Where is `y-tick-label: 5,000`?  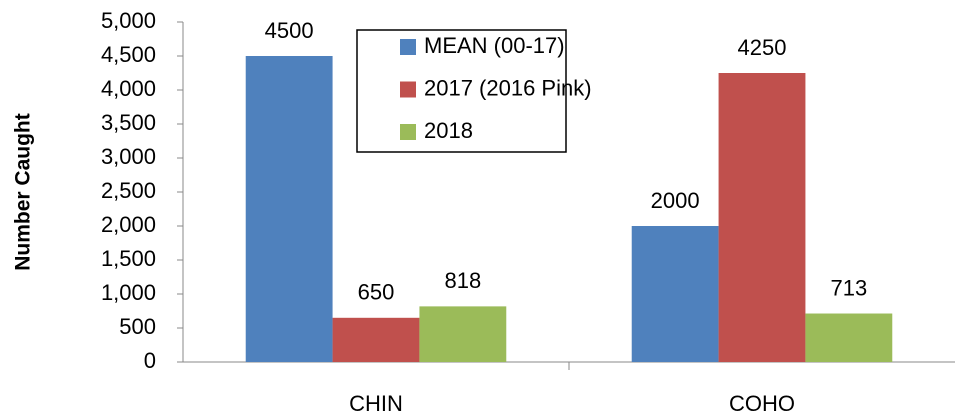 y-tick-label: 5,000 is located at coordinates (128, 20).